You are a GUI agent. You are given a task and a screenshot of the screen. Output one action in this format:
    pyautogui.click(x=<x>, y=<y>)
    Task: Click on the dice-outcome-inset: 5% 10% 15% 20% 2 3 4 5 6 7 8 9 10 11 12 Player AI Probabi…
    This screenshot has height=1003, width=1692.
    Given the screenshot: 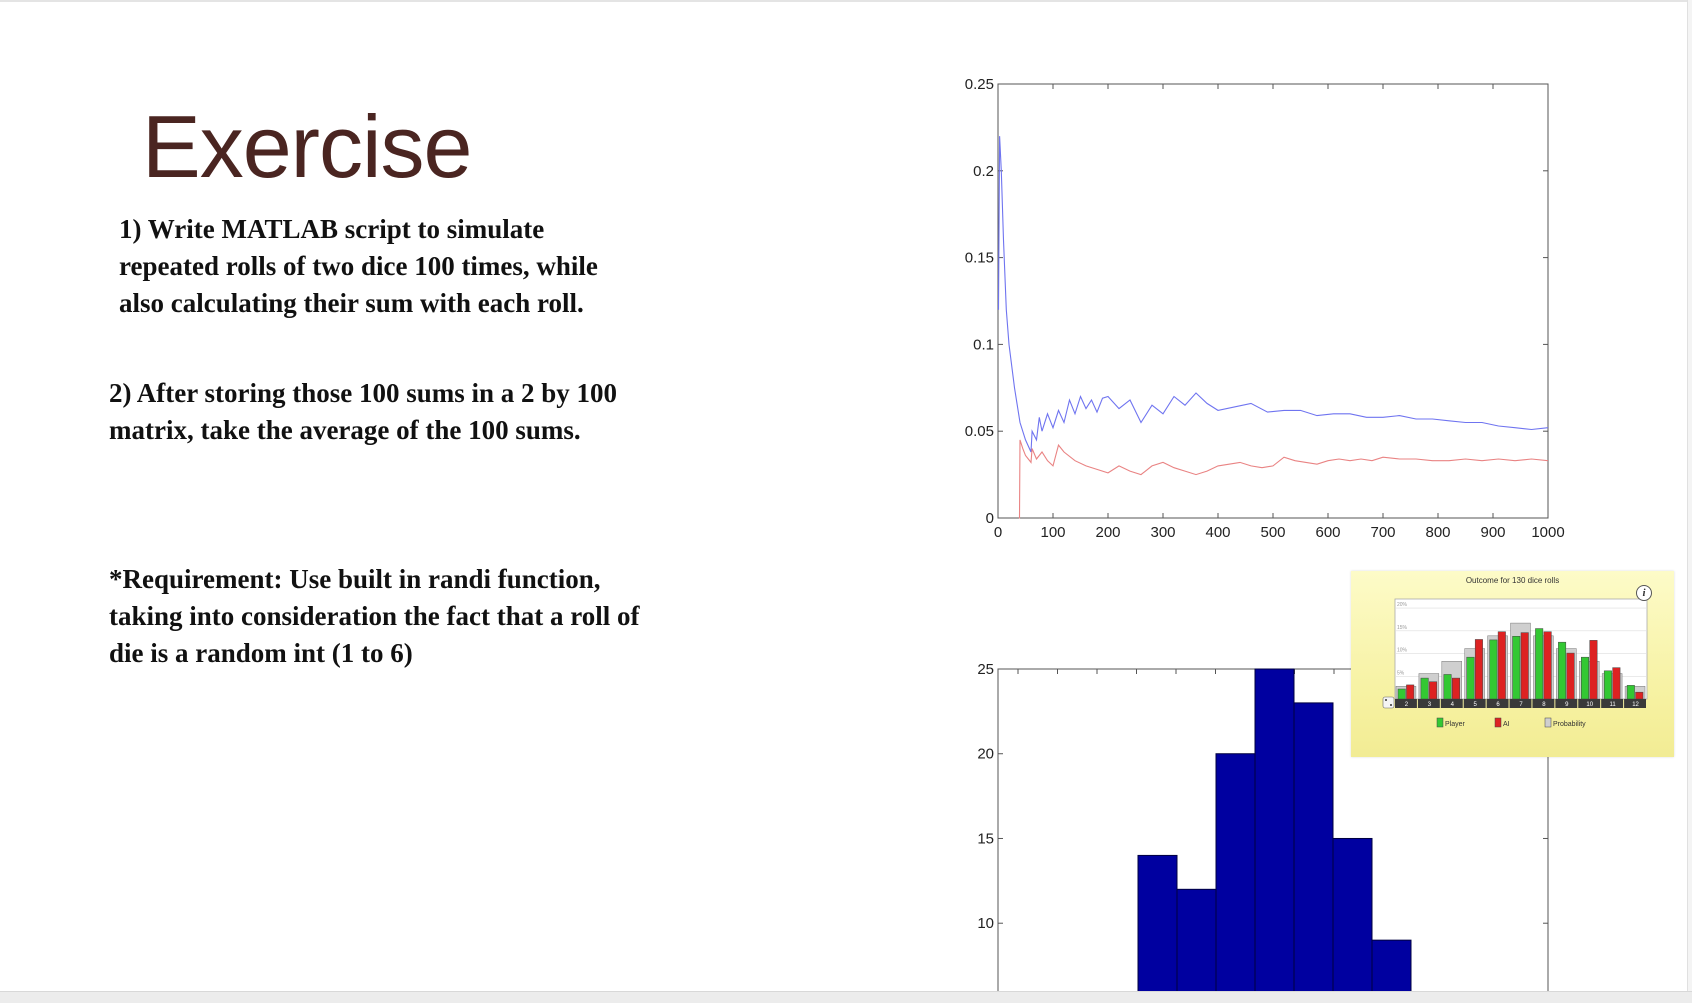 What is the action you would take?
    pyautogui.click(x=1512, y=664)
    